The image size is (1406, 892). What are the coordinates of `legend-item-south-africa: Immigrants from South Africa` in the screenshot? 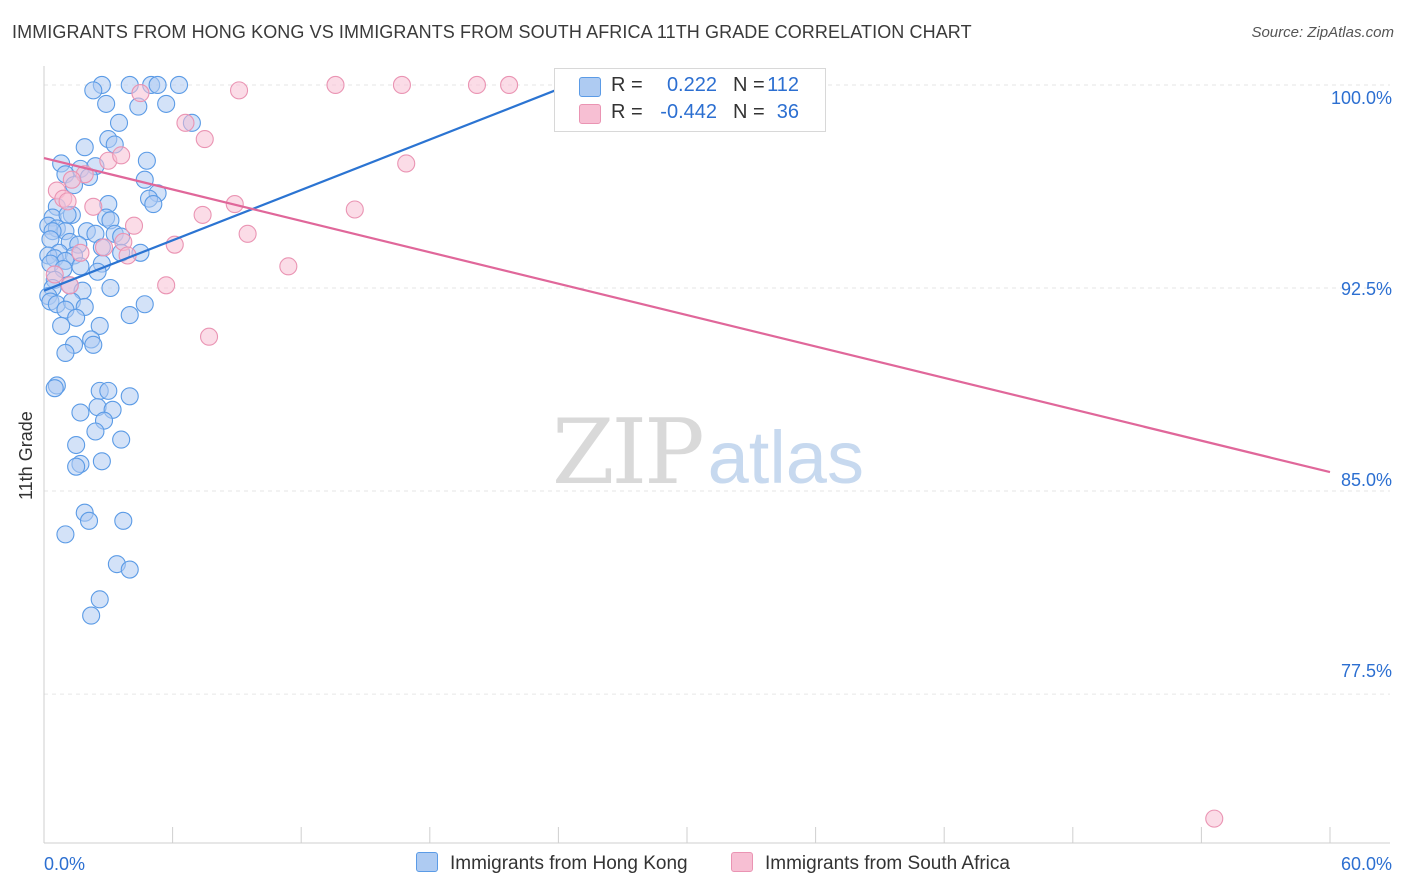 It's located at (870, 863).